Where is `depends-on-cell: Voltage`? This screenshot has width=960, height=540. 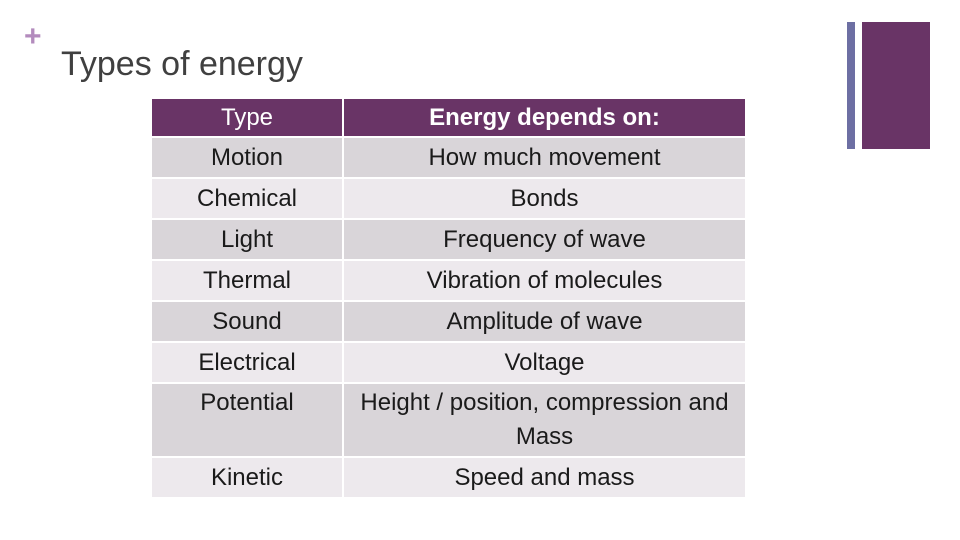 depends-on-cell: Voltage is located at coordinates (544, 362).